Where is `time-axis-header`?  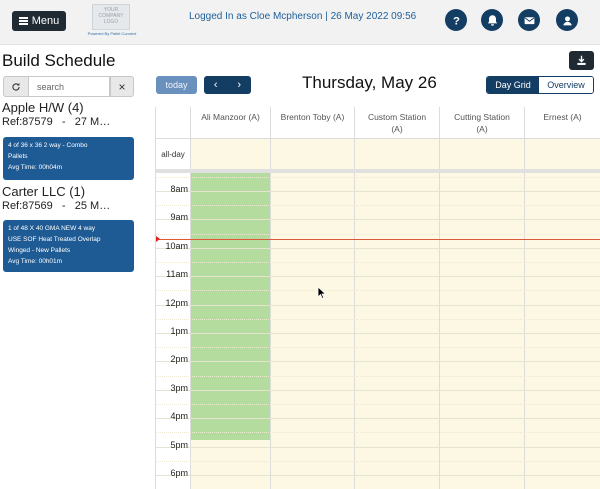
time-axis-header is located at coordinates (173, 123).